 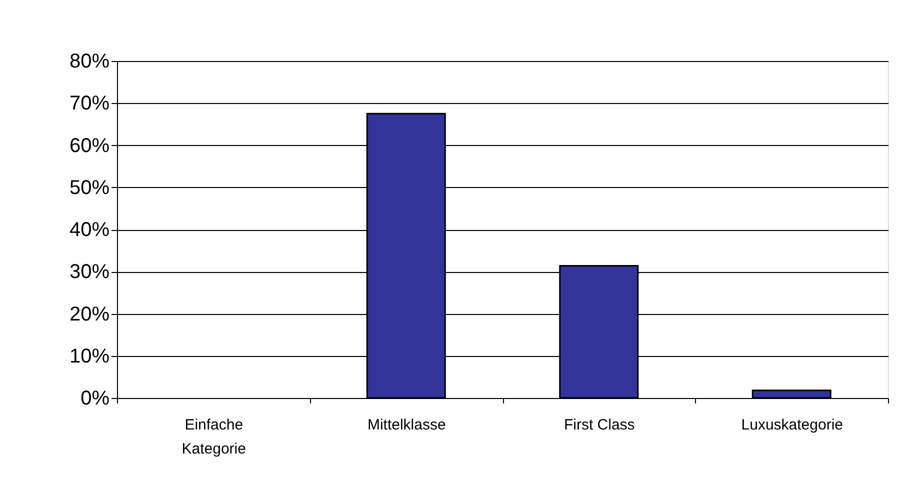 I want to click on y-tick-label: 0%, so click(x=95, y=399).